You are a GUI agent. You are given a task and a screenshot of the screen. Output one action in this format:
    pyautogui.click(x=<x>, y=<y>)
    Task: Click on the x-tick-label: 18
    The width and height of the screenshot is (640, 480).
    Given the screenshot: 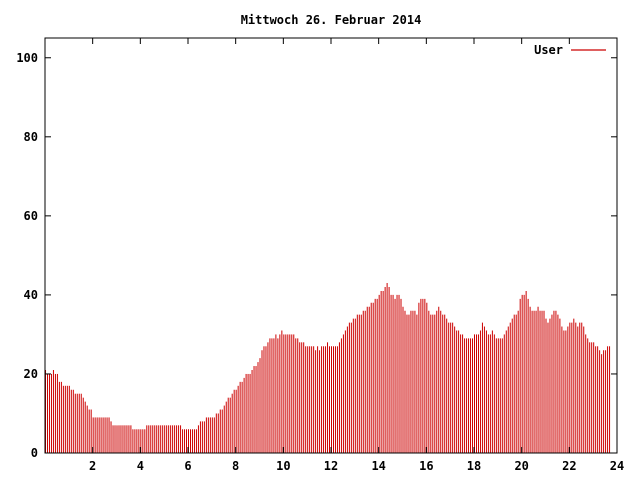 What is the action you would take?
    pyautogui.click(x=474, y=466)
    